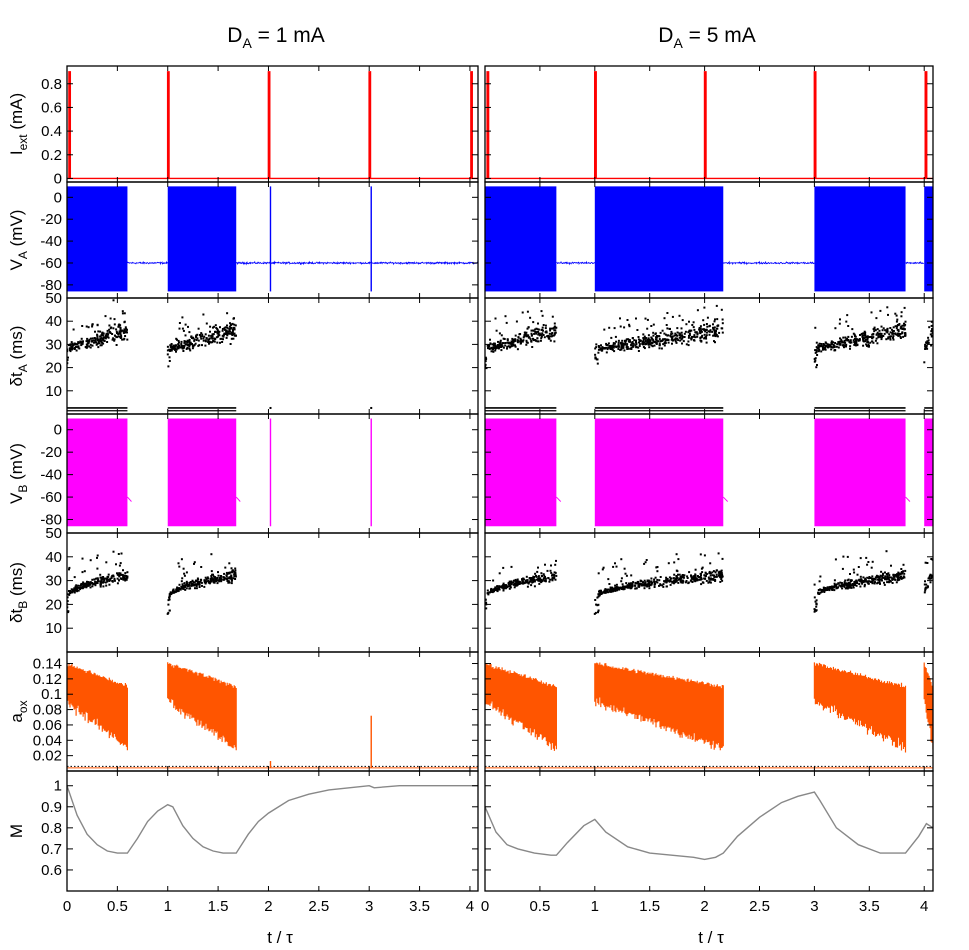 The image size is (969, 950). Describe the element at coordinates (97, 472) in the screenshot. I see `voltage-burst` at that location.